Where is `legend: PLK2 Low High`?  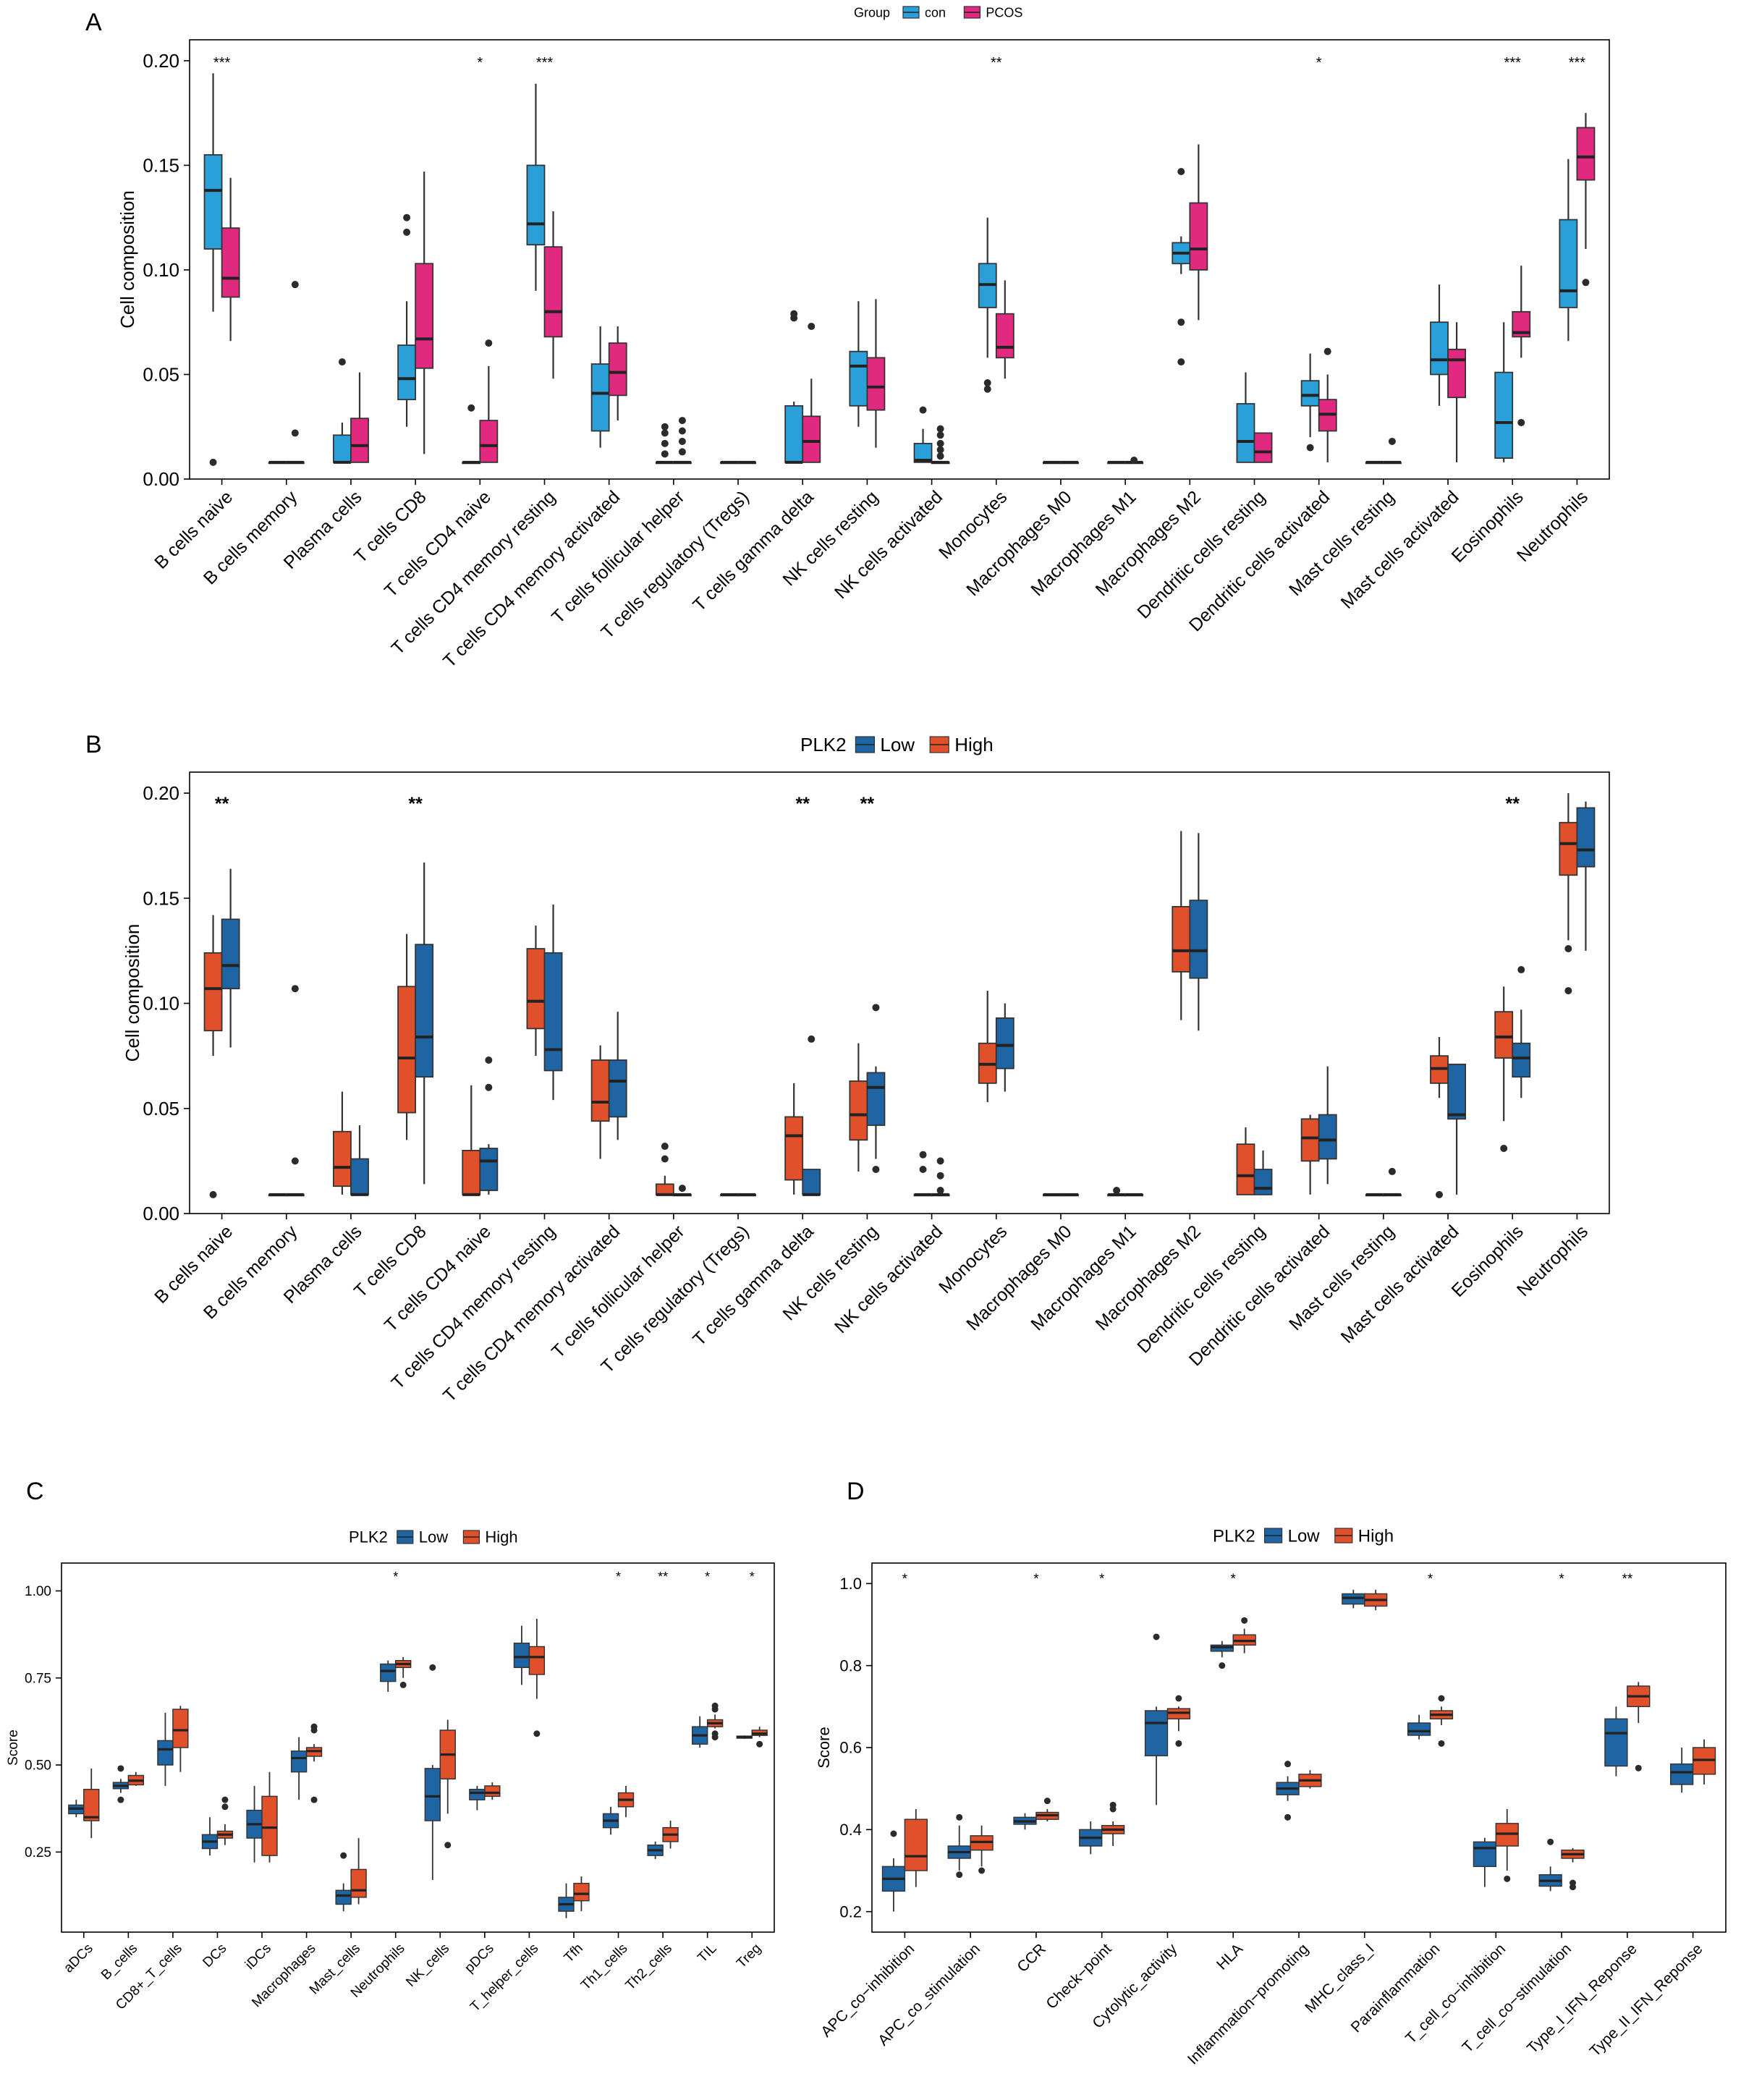 legend: PLK2 Low High is located at coordinates (897, 745).